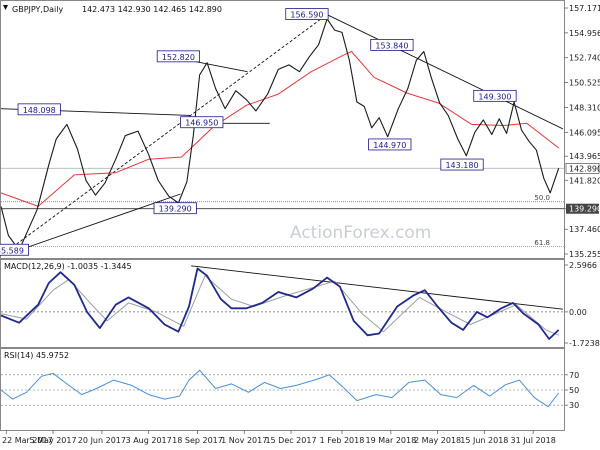  What do you see at coordinates (542, 243) in the screenshot?
I see `fib-label: 61.8` at bounding box center [542, 243].